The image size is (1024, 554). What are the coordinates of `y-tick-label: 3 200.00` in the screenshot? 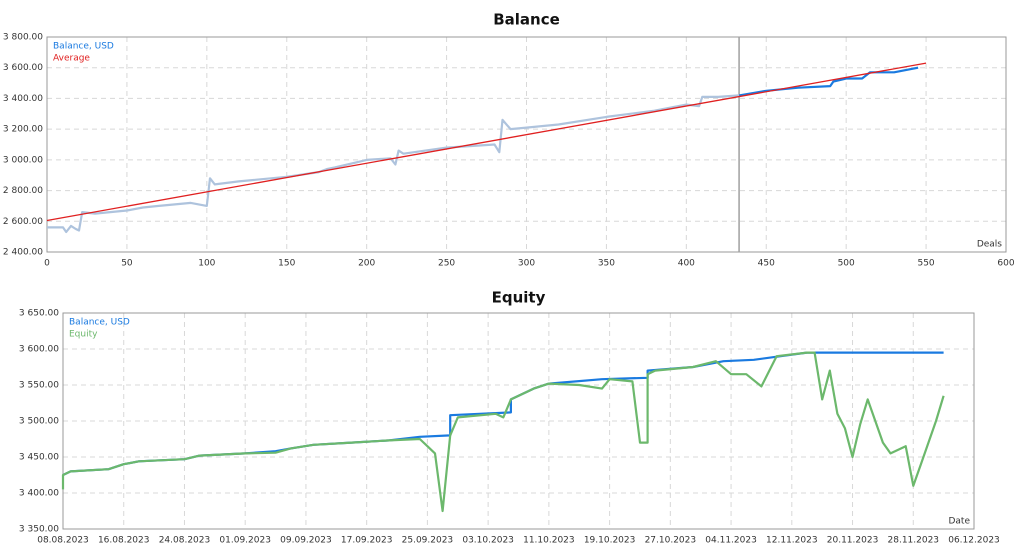 It's located at (23, 130).